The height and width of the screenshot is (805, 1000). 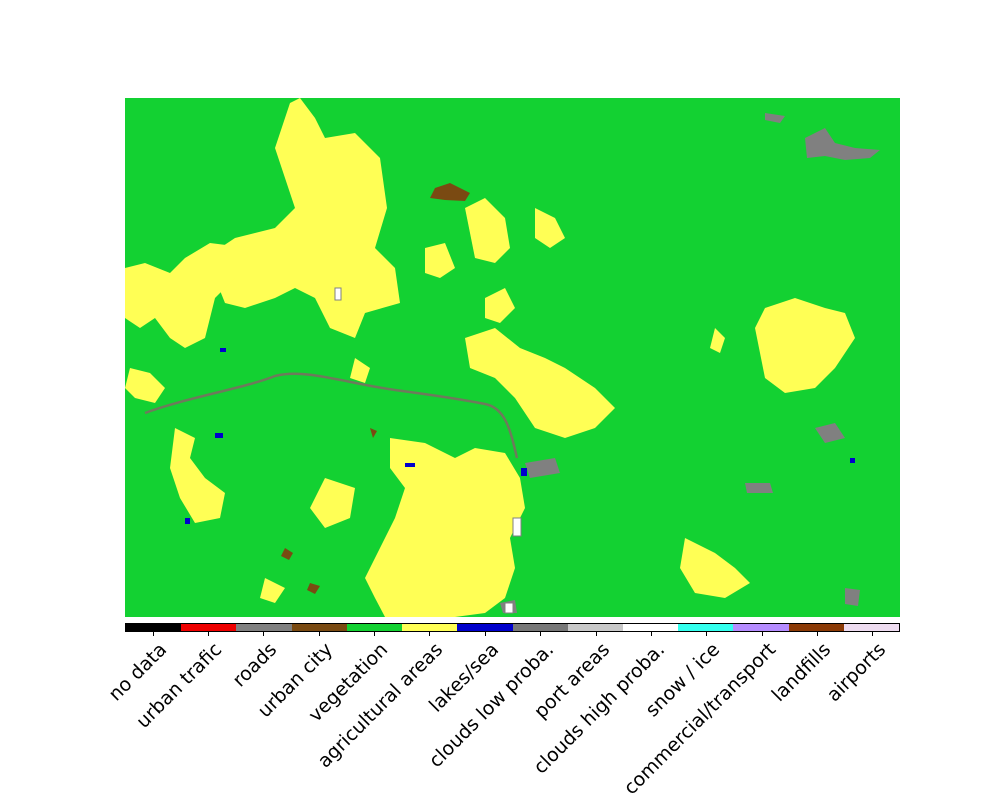 What do you see at coordinates (801, 672) in the screenshot?
I see `legend-label: landfills` at bounding box center [801, 672].